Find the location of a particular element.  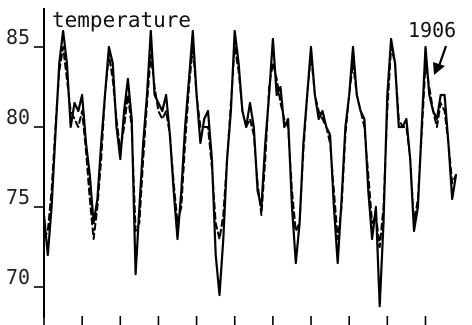

annotation-arrowhead is located at coordinates (439, 68).